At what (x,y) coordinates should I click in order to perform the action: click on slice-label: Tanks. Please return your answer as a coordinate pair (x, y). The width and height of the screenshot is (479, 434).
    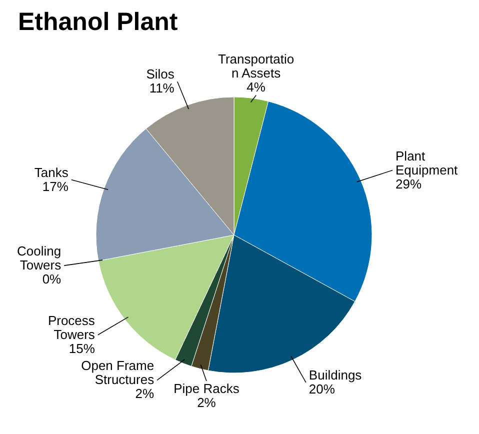
    Looking at the image, I should click on (51, 172).